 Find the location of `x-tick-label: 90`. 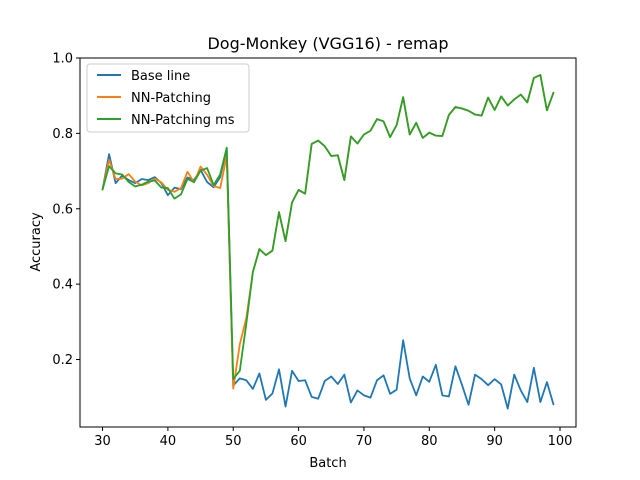

x-tick-label: 90 is located at coordinates (494, 441).